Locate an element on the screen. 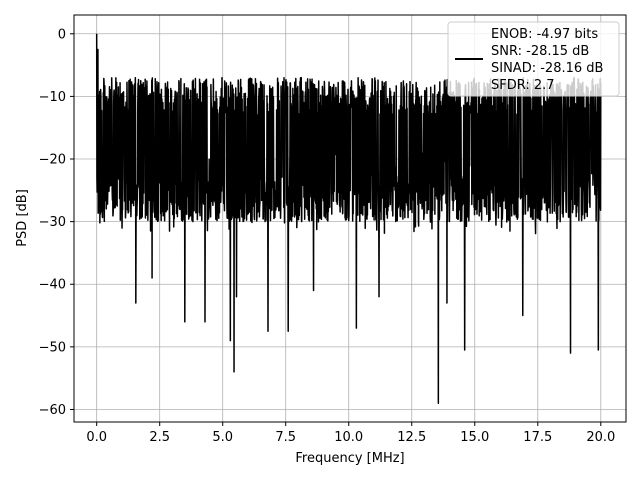 Image resolution: width=640 pixels, height=484 pixels. x-axis-label: Frequency [MHz] is located at coordinates (349, 458).